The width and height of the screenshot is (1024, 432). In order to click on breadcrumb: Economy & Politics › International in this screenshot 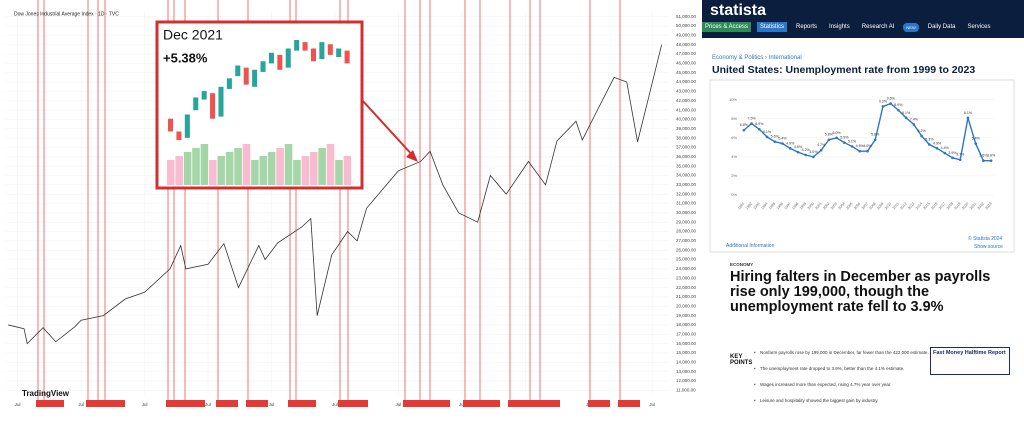, I will do `click(757, 58)`.